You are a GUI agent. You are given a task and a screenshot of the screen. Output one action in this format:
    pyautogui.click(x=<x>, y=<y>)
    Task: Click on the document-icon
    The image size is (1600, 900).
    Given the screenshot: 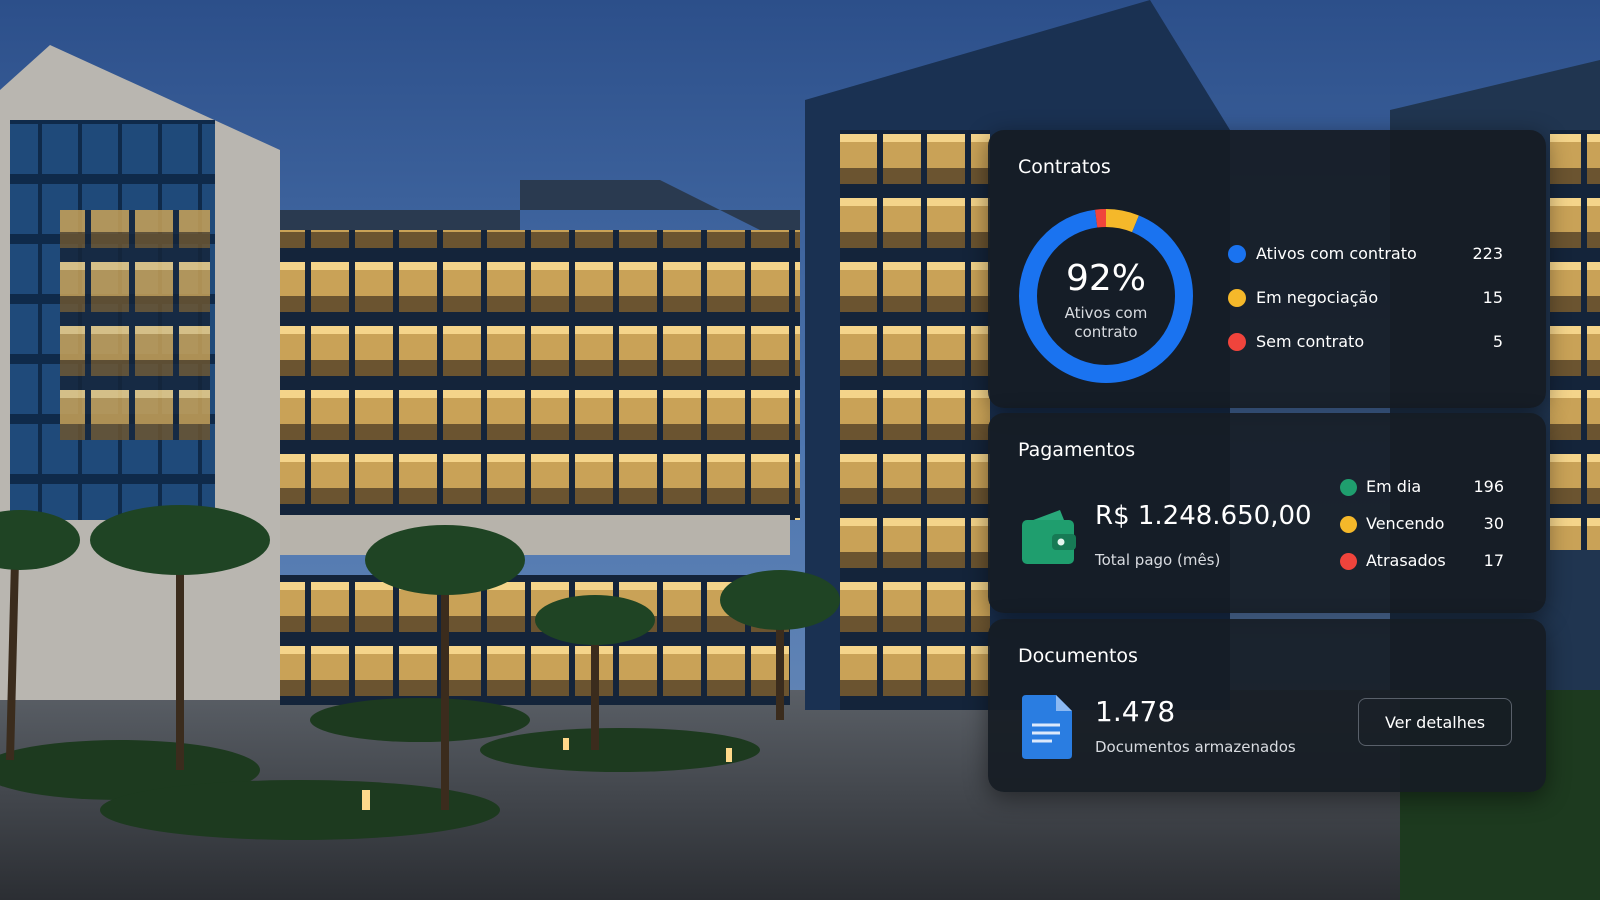 What is the action you would take?
    pyautogui.click(x=1047, y=727)
    